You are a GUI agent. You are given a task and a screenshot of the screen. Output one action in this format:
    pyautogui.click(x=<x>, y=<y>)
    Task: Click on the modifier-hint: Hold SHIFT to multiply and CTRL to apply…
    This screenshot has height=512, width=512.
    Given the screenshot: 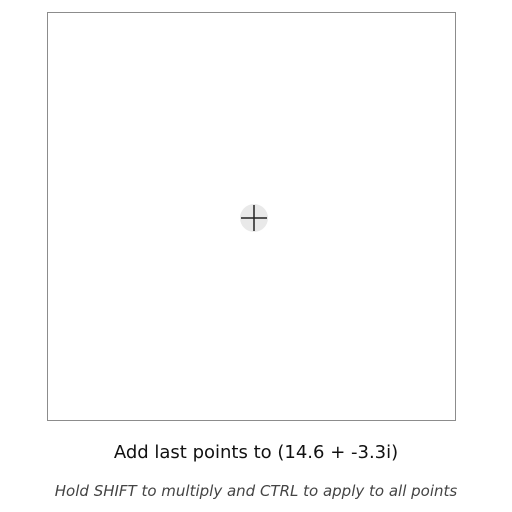 What is the action you would take?
    pyautogui.click(x=256, y=491)
    